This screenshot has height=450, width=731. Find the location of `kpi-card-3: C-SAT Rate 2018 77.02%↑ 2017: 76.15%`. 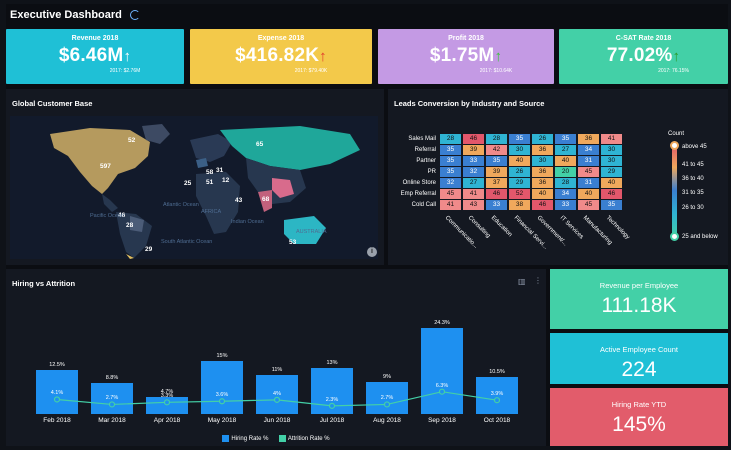

kpi-card-3: C-SAT Rate 2018 77.02%↑ 2017: 76.15% is located at coordinates (643, 56).